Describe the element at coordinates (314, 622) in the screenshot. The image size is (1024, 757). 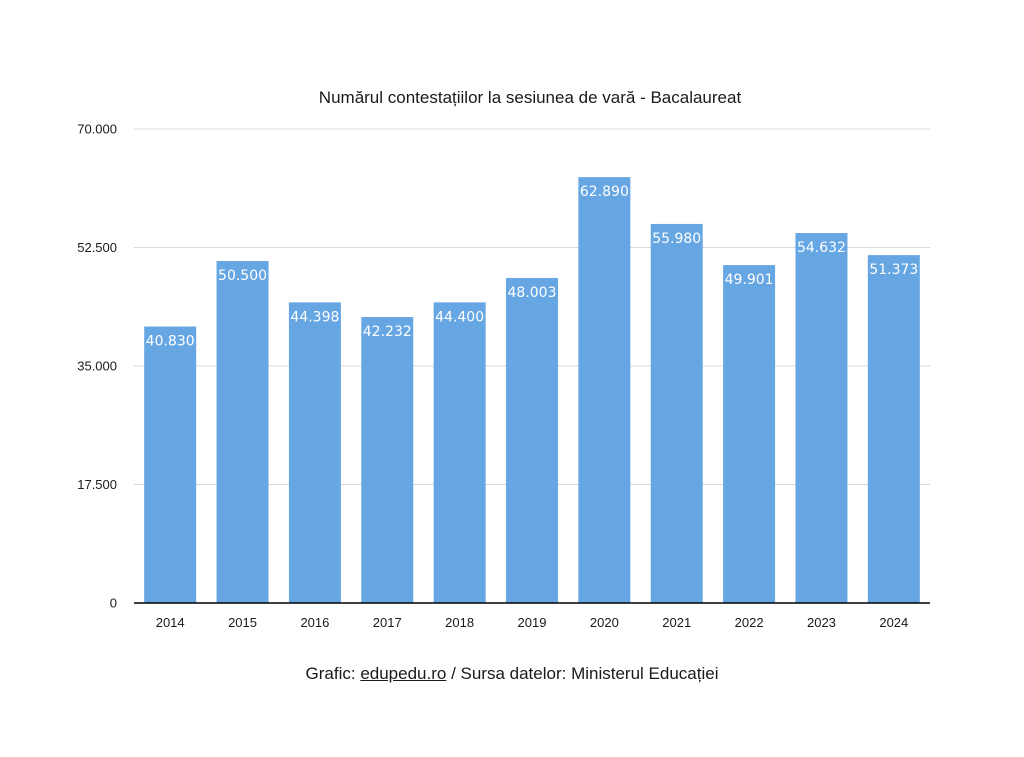
I see `x-tick-label: 2016` at that location.